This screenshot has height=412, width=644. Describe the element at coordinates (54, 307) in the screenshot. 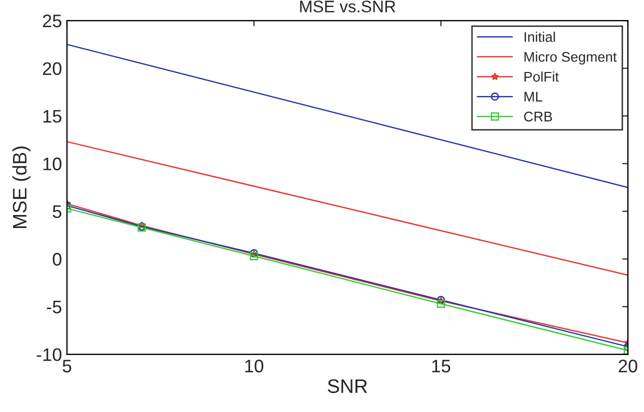

I see `y-tick-label: -5` at that location.